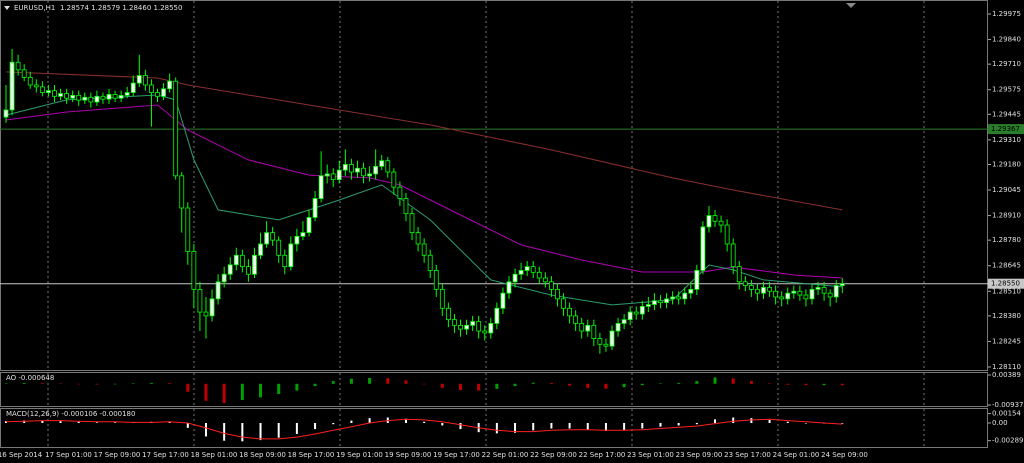 This screenshot has height=463, width=1024. What do you see at coordinates (1006, 216) in the screenshot?
I see `y-tick-label: 1.28910` at bounding box center [1006, 216].